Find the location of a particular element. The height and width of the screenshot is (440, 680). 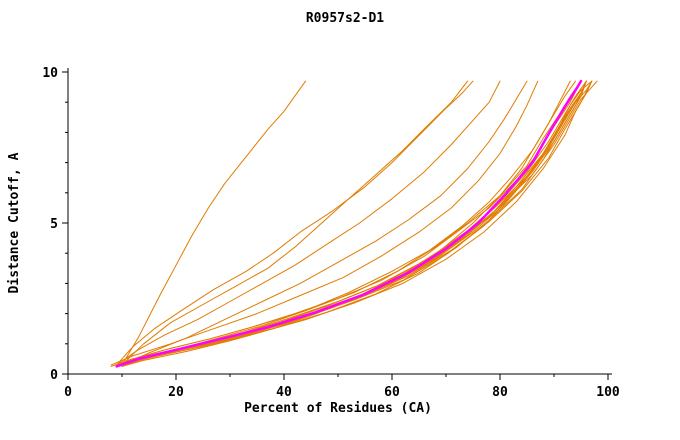

y-tick-label: 5 is located at coordinates (54, 224).